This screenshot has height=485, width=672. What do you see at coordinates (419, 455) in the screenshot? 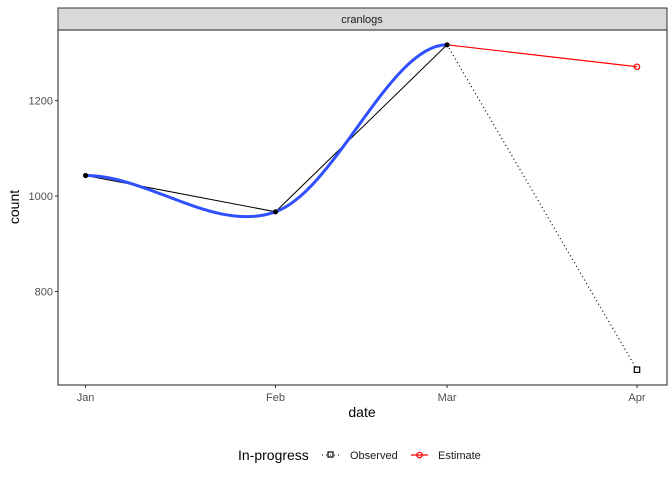
I see `legend-estimate-marker` at bounding box center [419, 455].